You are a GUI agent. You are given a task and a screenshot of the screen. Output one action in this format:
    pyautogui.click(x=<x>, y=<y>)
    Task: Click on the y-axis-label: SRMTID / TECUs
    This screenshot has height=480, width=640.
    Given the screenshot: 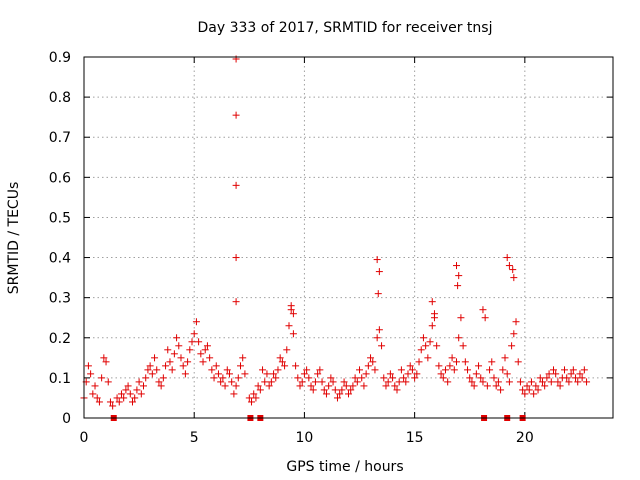 What is the action you would take?
    pyautogui.click(x=14, y=238)
    